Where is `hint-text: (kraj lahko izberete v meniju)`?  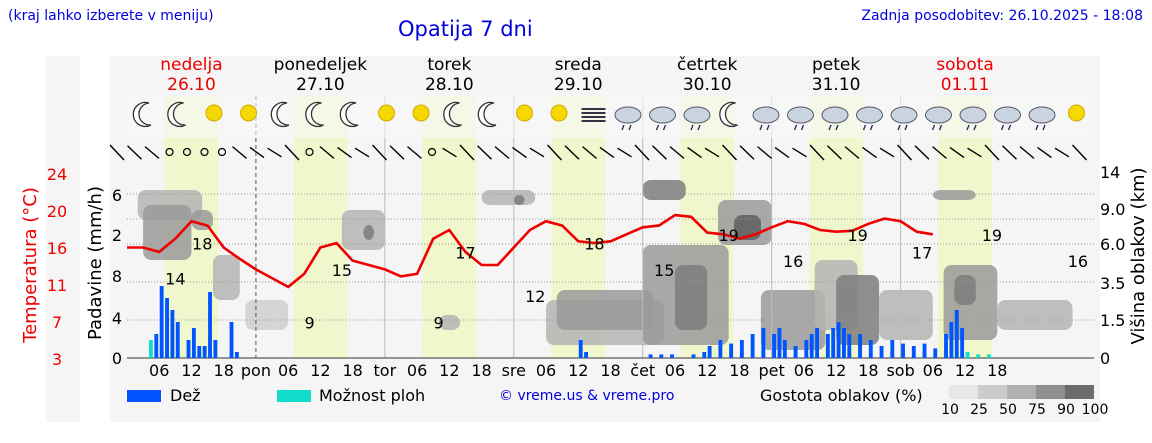 hint-text: (kraj lahko izberete v meniju) is located at coordinates (111, 16).